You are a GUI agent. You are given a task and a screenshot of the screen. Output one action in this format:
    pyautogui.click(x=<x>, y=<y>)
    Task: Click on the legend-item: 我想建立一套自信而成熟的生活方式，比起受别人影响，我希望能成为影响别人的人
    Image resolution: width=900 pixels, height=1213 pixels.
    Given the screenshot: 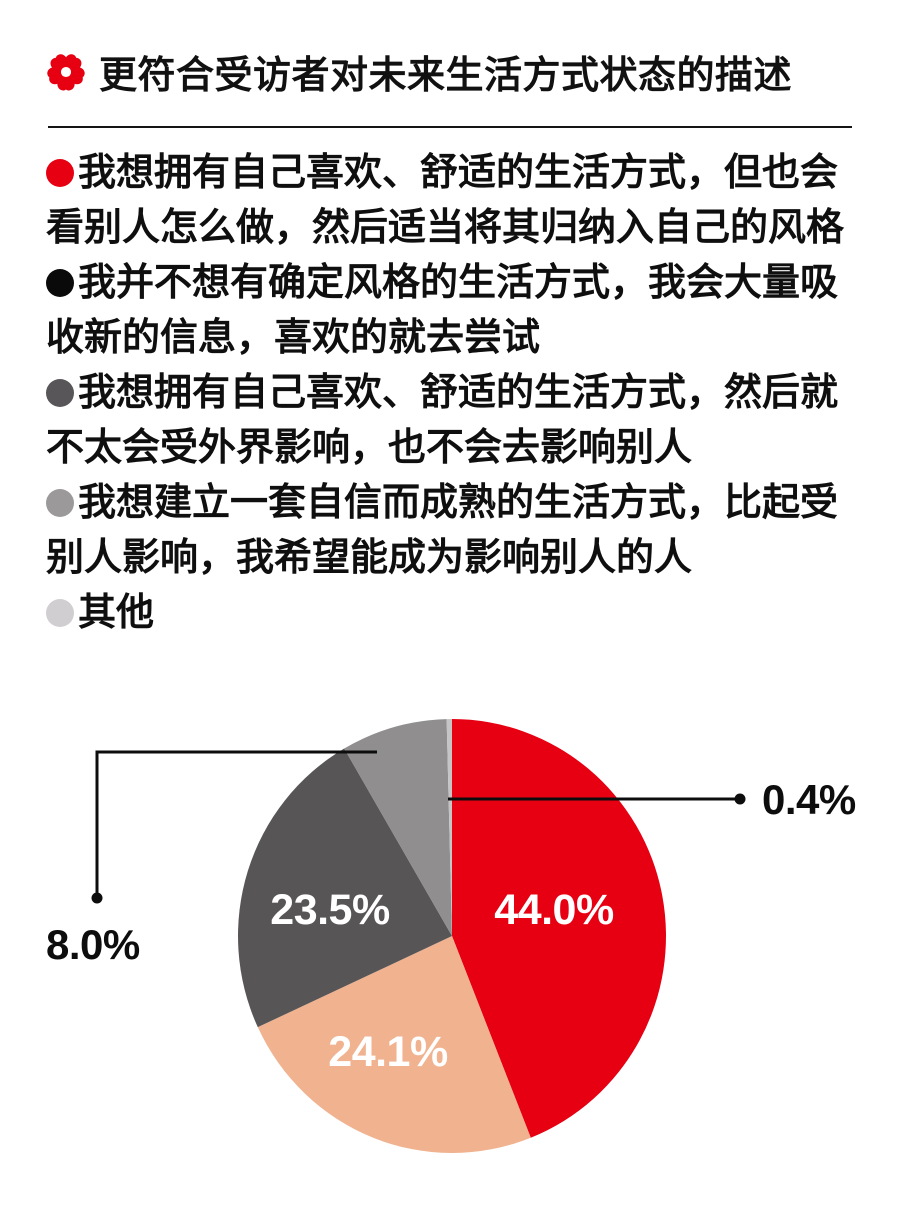 What is the action you would take?
    pyautogui.click(x=452, y=531)
    